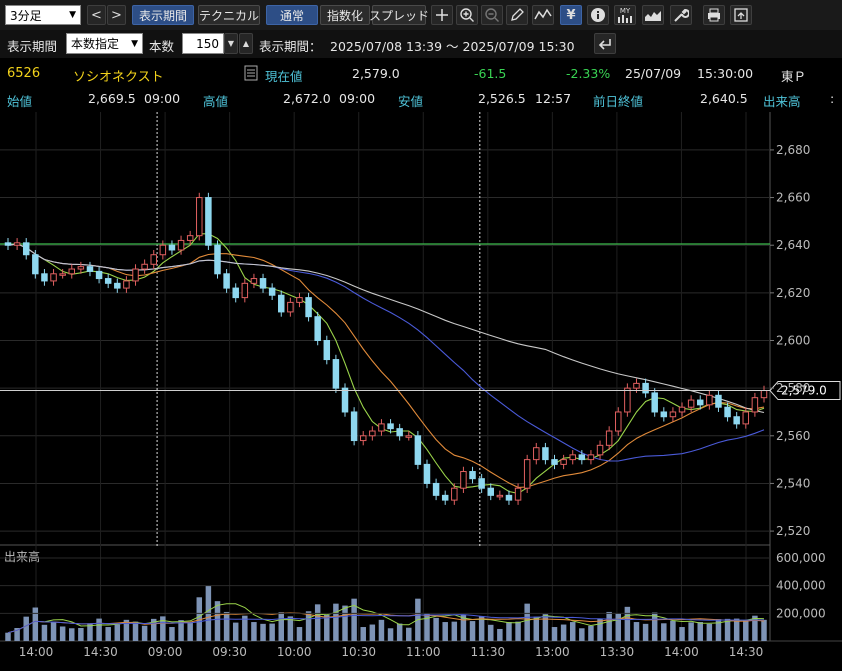  I want to click on normal-button: 通常, so click(292, 15).